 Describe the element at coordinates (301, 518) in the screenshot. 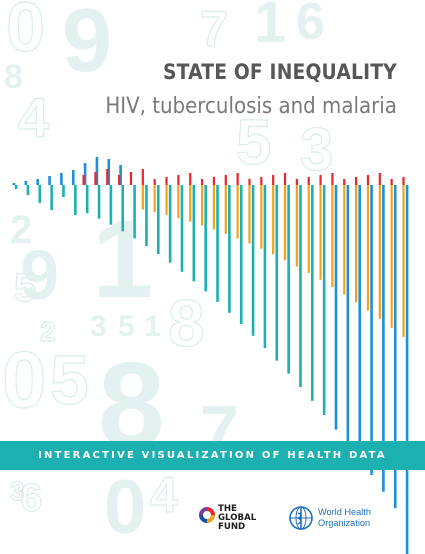

I see `who-emblem-icon` at that location.